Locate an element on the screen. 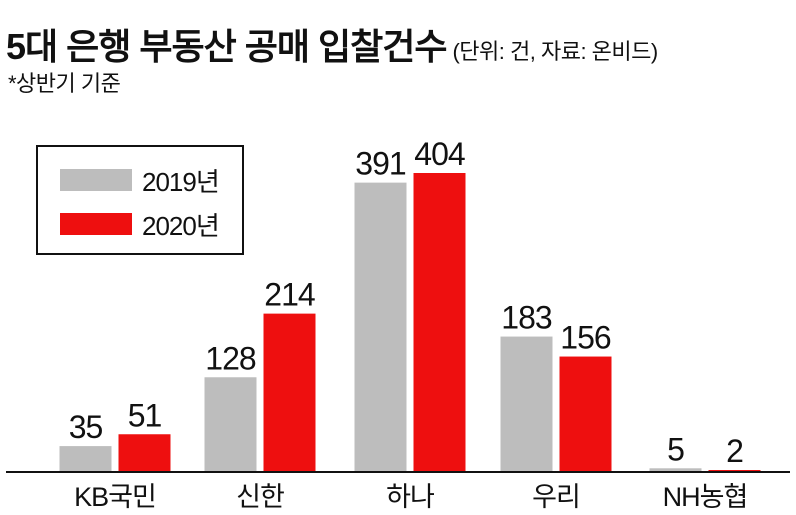  category-label-3: 우리 is located at coordinates (556, 497).